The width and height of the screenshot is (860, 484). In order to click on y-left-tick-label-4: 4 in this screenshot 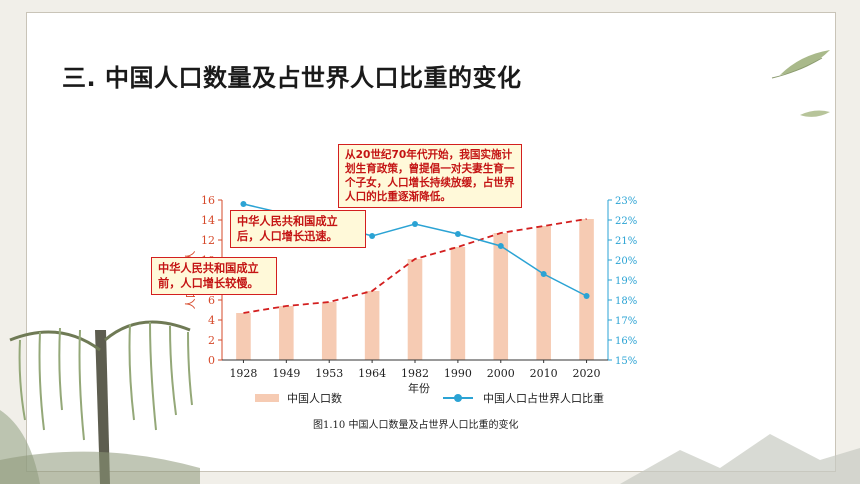, I will do `click(211, 320)`.